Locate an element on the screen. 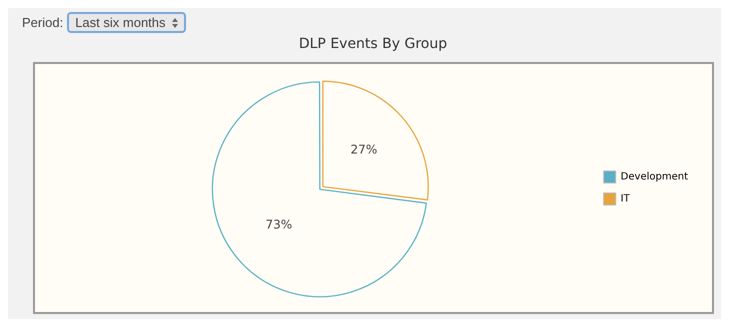 The height and width of the screenshot is (327, 729). dropdown-field: Last six months is located at coordinates (126, 22).